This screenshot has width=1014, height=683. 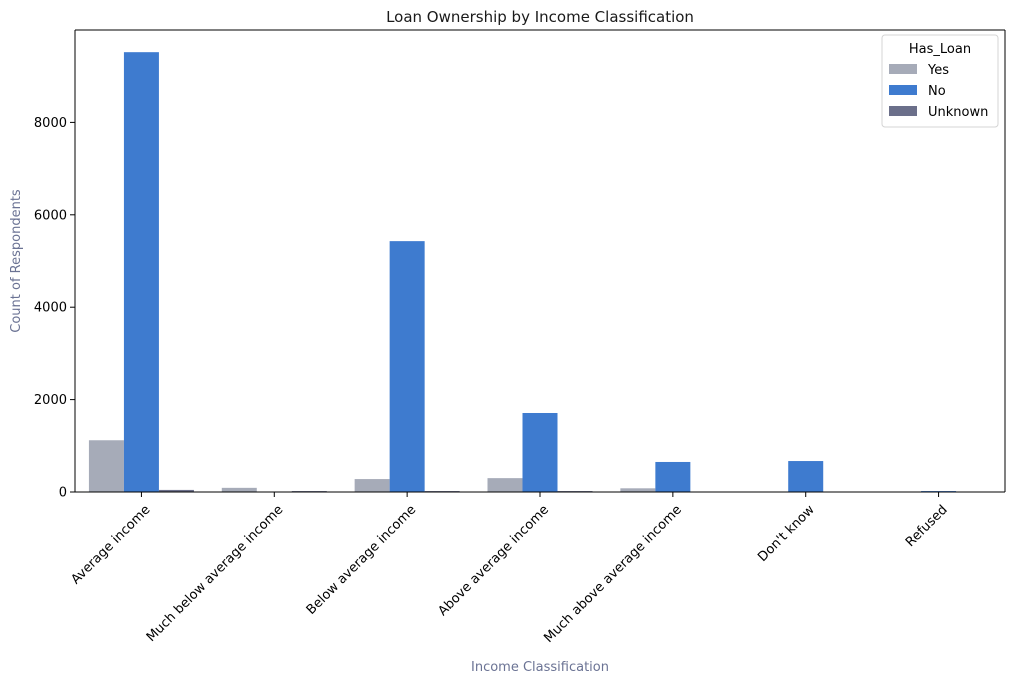 I want to click on legend: Has_Loan Yes No Unknown, so click(x=940, y=81).